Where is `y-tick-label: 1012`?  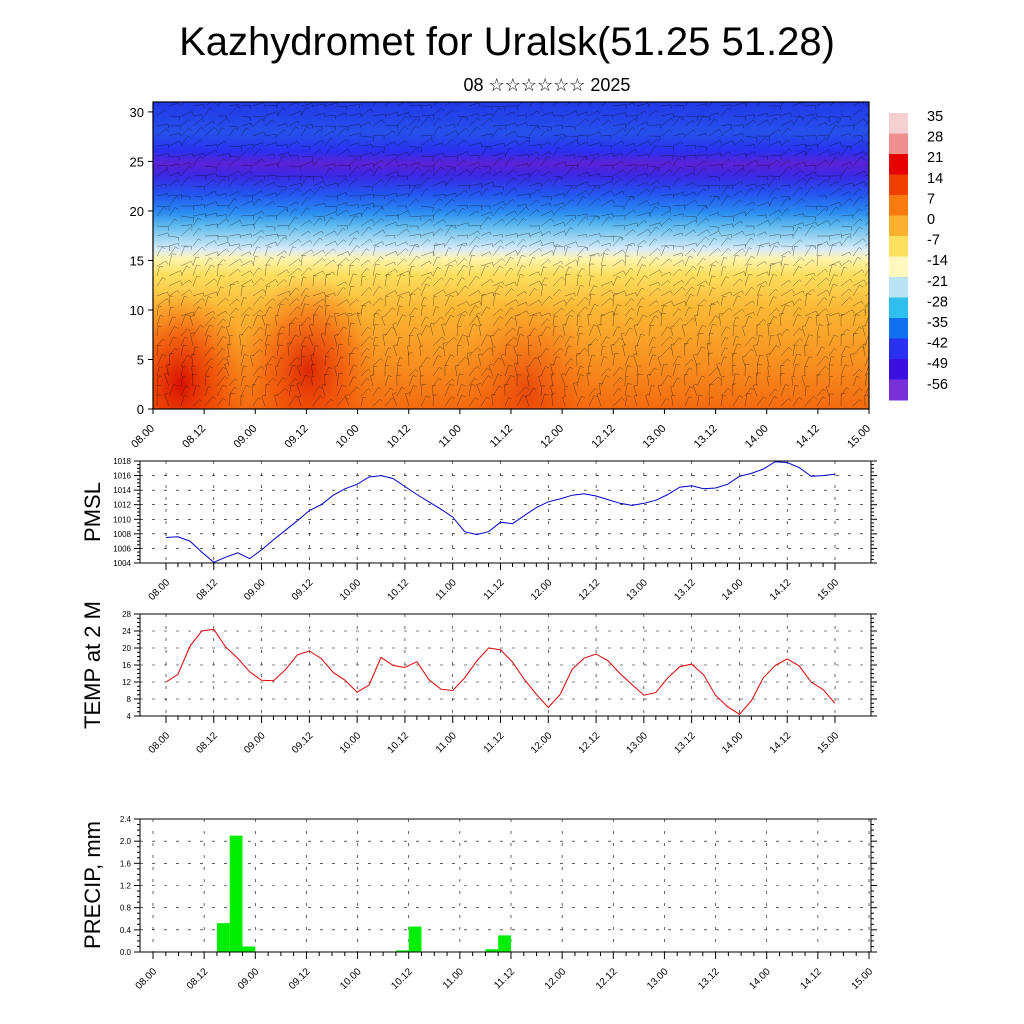
y-tick-label: 1012 is located at coordinates (122, 505).